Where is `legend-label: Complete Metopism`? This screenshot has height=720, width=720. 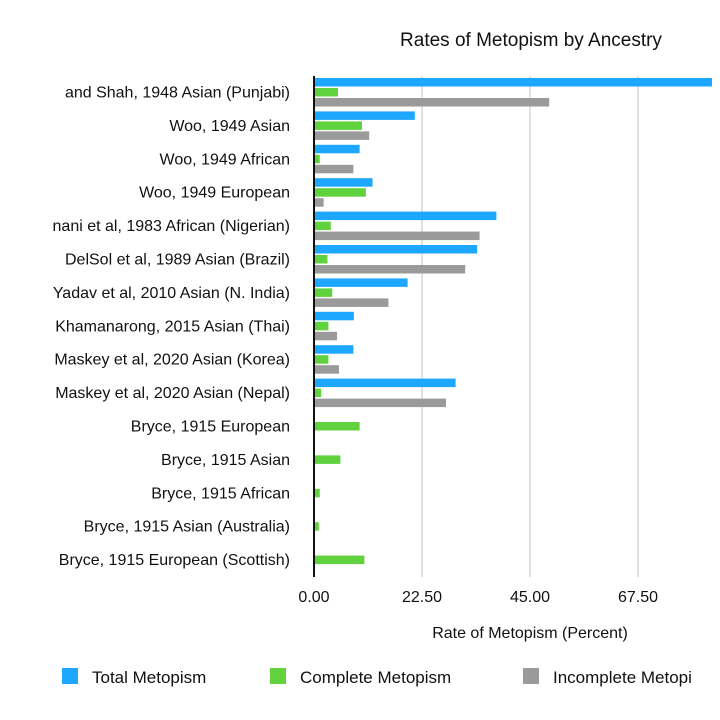
legend-label: Complete Metopism is located at coordinates (375, 677).